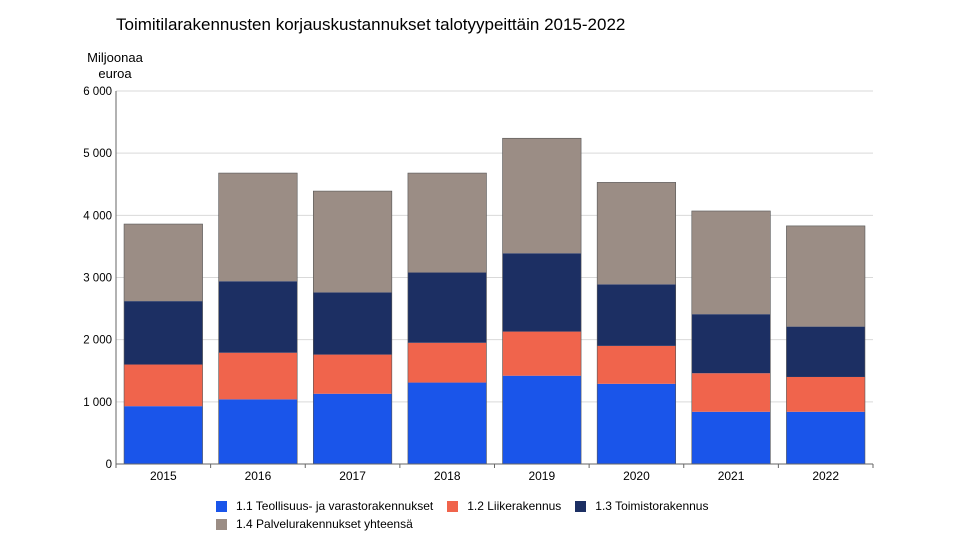  Describe the element at coordinates (258, 476) in the screenshot. I see `x-tick-label: 2016` at that location.